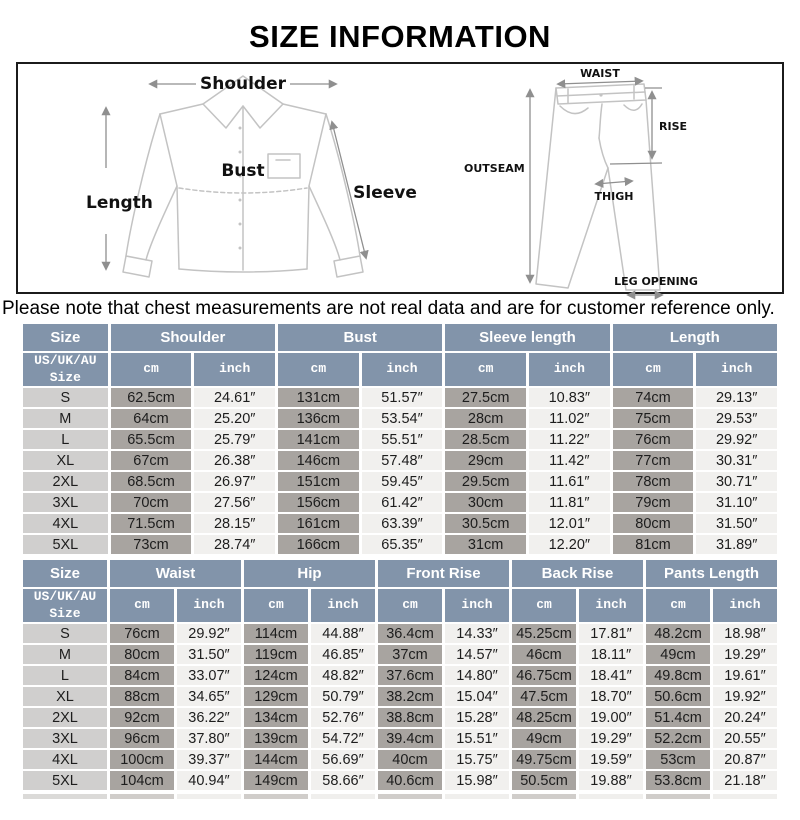 Image resolution: width=800 pixels, height=820 pixels. Describe the element at coordinates (477, 717) in the screenshot. I see `inch-value: 15.28″` at that location.